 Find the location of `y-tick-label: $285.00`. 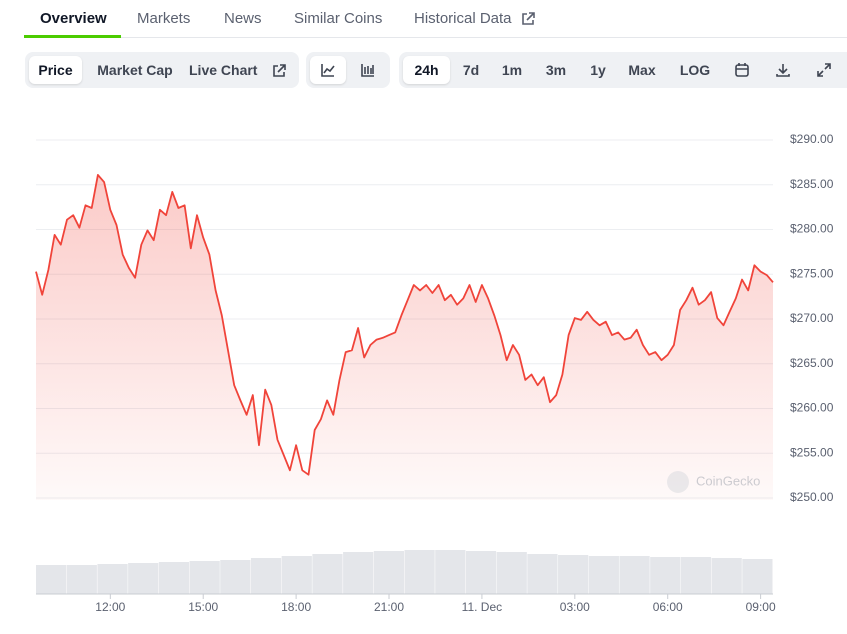

y-tick-label: $285.00 is located at coordinates (812, 184).